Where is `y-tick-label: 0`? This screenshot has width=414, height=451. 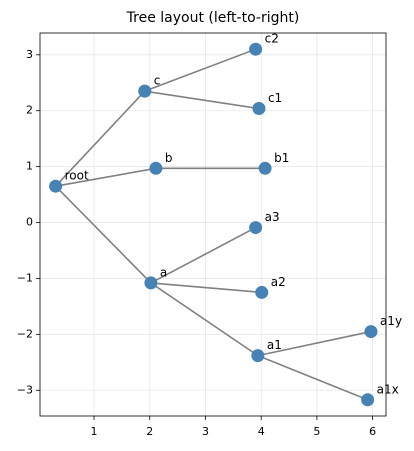 y-tick-label: 0 is located at coordinates (29, 222).